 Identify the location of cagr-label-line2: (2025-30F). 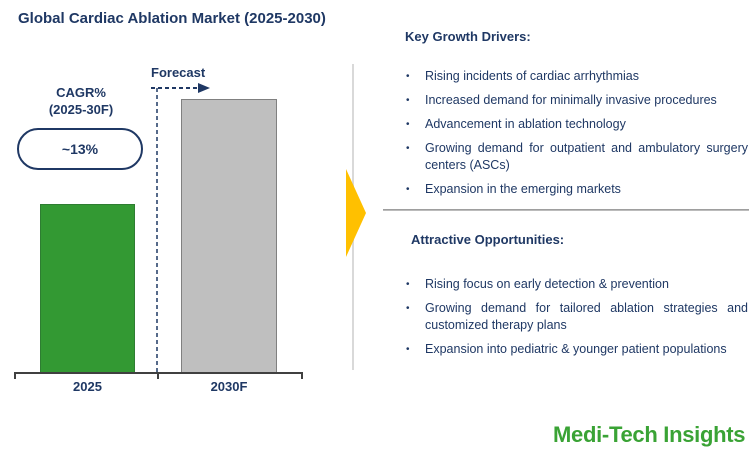
(81, 109).